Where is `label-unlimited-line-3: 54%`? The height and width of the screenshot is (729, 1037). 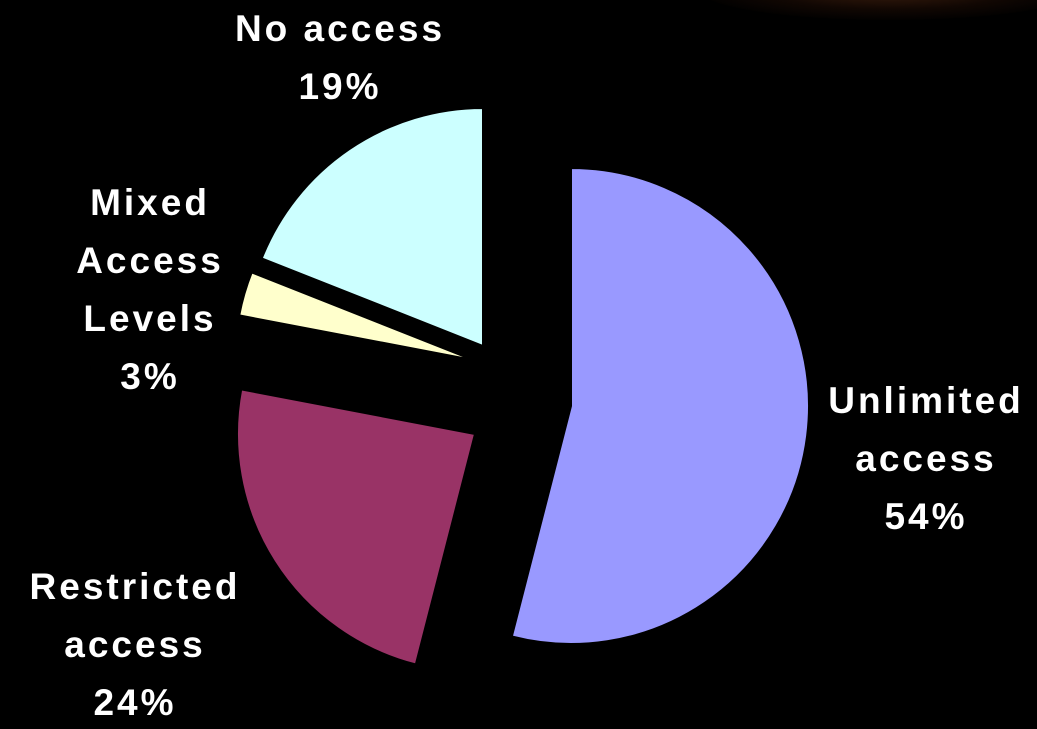
label-unlimited-line-3: 54% is located at coordinates (926, 516).